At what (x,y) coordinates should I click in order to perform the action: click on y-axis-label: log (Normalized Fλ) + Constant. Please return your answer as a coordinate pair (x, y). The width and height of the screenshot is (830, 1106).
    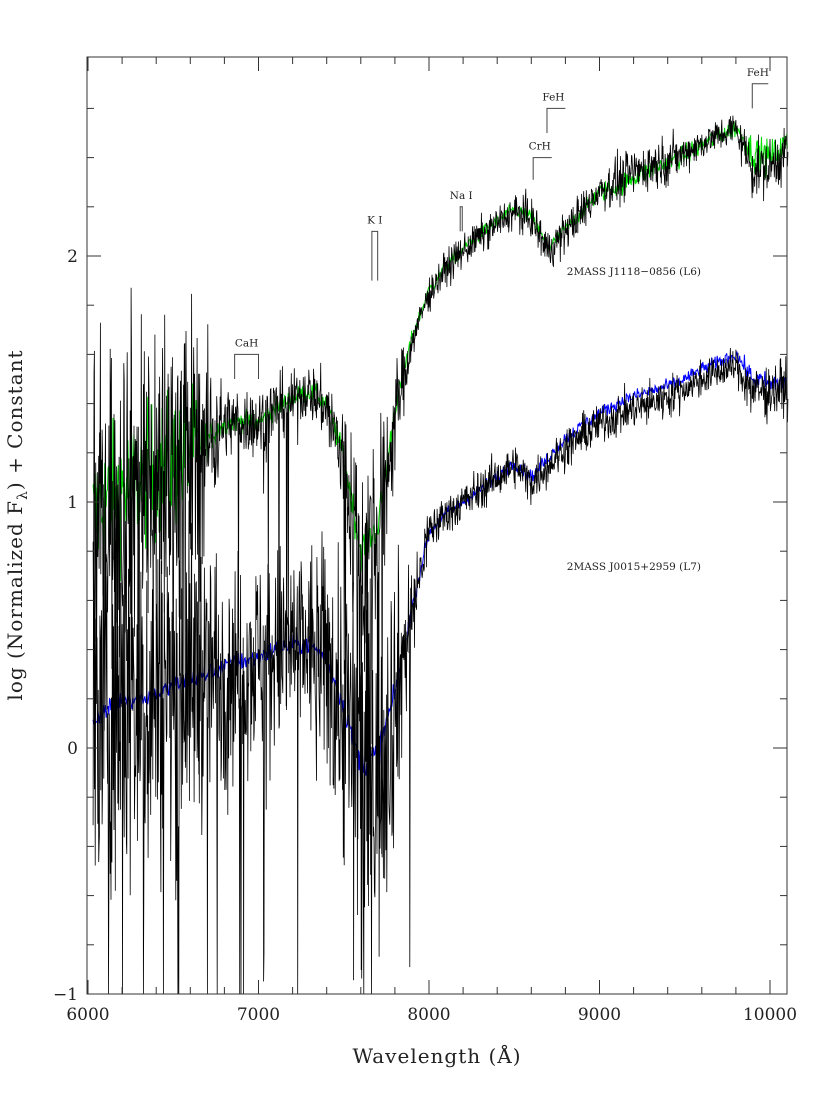
    Looking at the image, I should click on (17, 524).